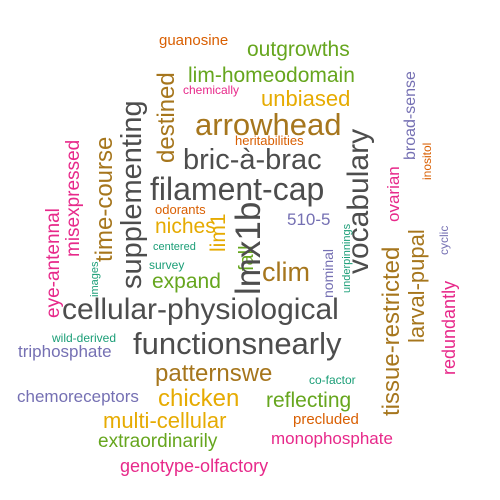  What do you see at coordinates (306, 98) in the screenshot?
I see `word-unbiased: unbiased` at bounding box center [306, 98].